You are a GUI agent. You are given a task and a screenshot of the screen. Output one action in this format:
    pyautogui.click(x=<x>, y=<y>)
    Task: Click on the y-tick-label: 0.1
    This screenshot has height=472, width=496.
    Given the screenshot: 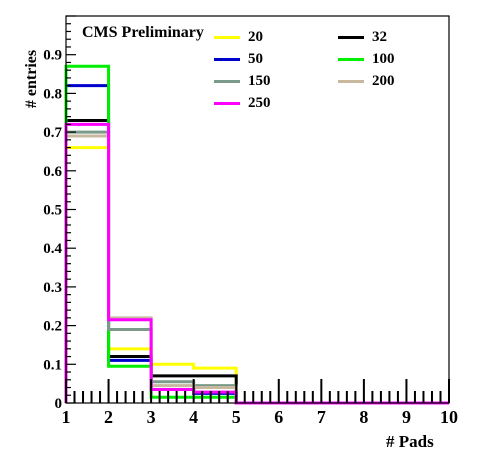 What is the action you would take?
    pyautogui.click(x=52, y=365)
    